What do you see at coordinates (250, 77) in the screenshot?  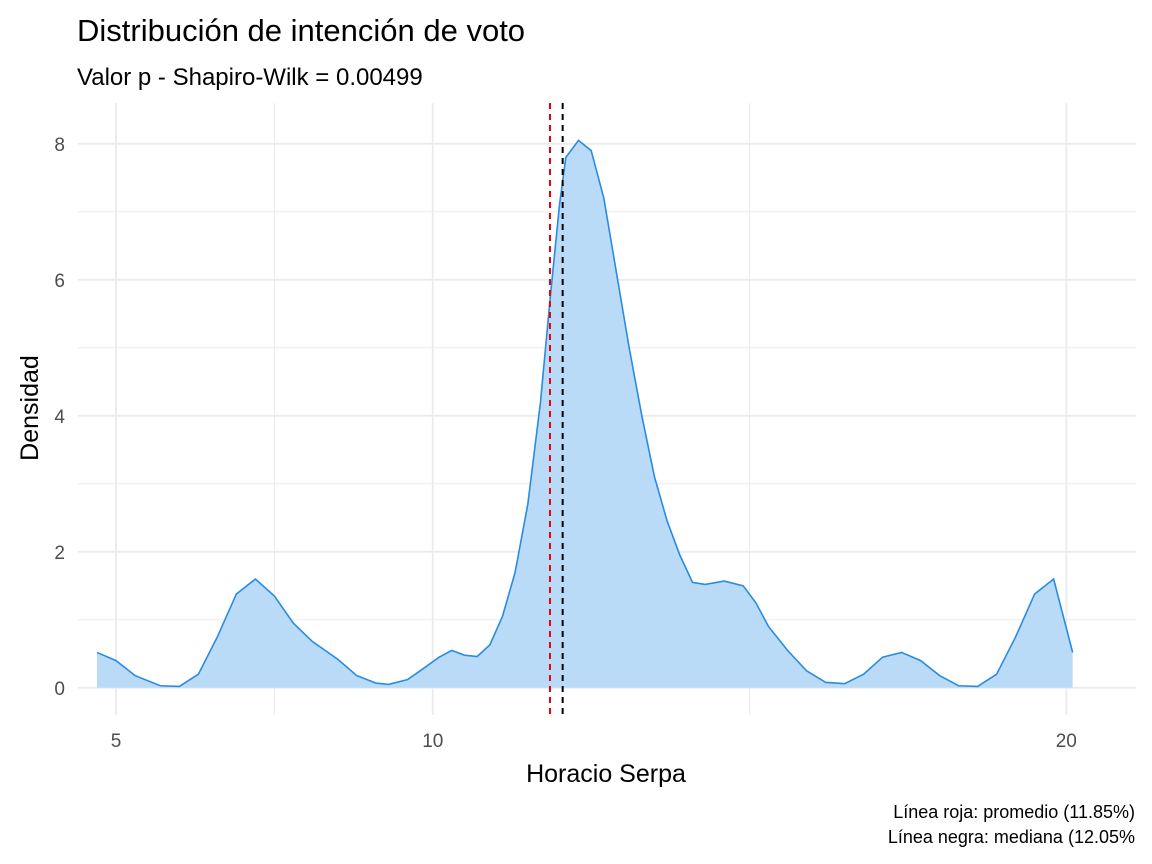 I see `chart-subtitle: Valor p - Shapiro-Wilk = 0.00499` at bounding box center [250, 77].